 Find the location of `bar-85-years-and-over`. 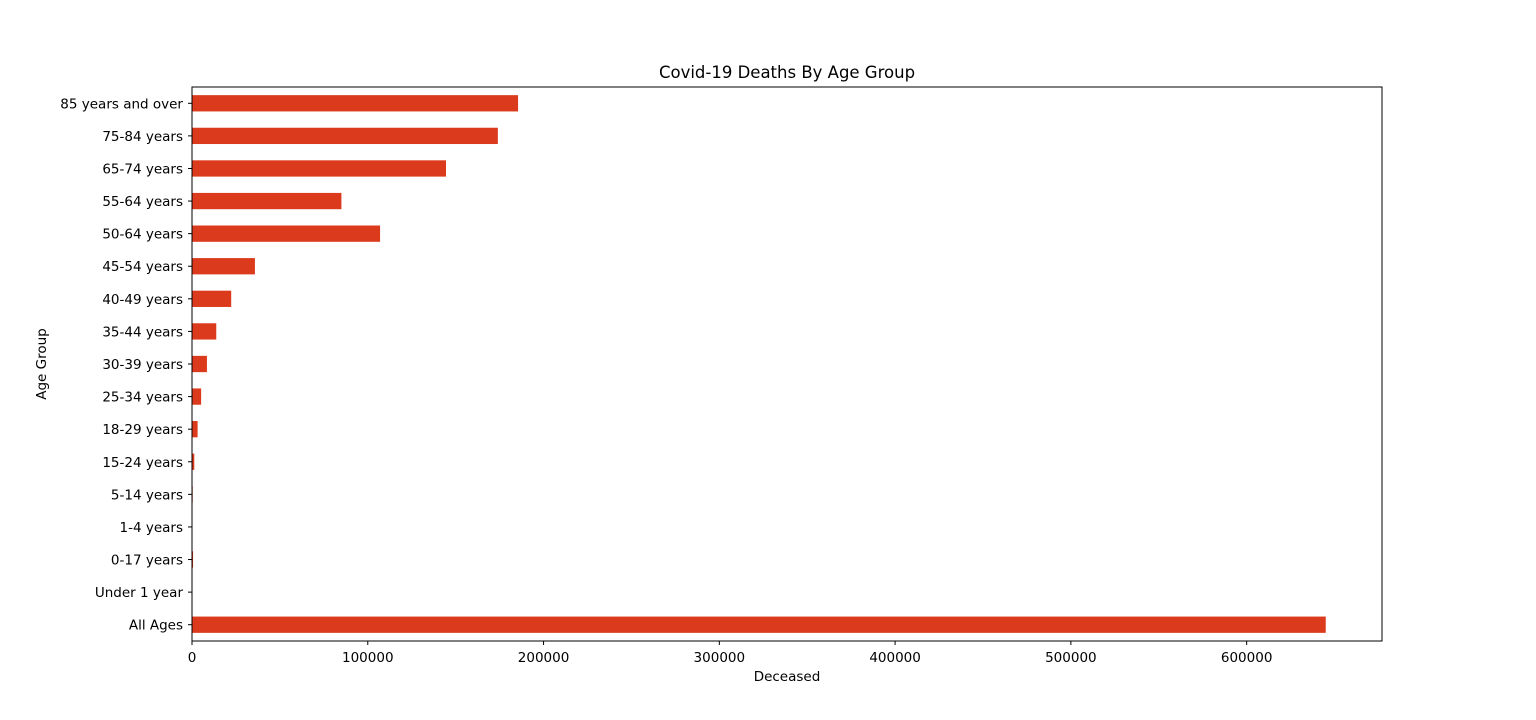

bar-85-years-and-over is located at coordinates (355, 103).